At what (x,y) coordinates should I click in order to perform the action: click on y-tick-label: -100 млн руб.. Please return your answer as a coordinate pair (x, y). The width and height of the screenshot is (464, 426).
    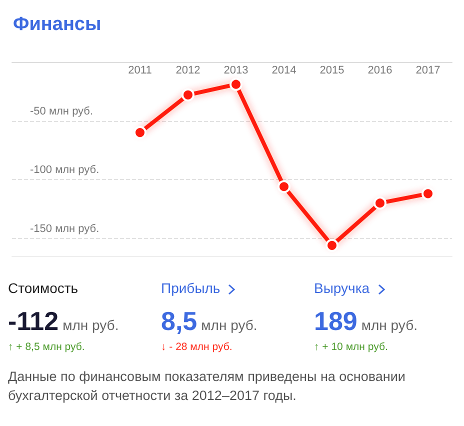
    Looking at the image, I should click on (65, 170).